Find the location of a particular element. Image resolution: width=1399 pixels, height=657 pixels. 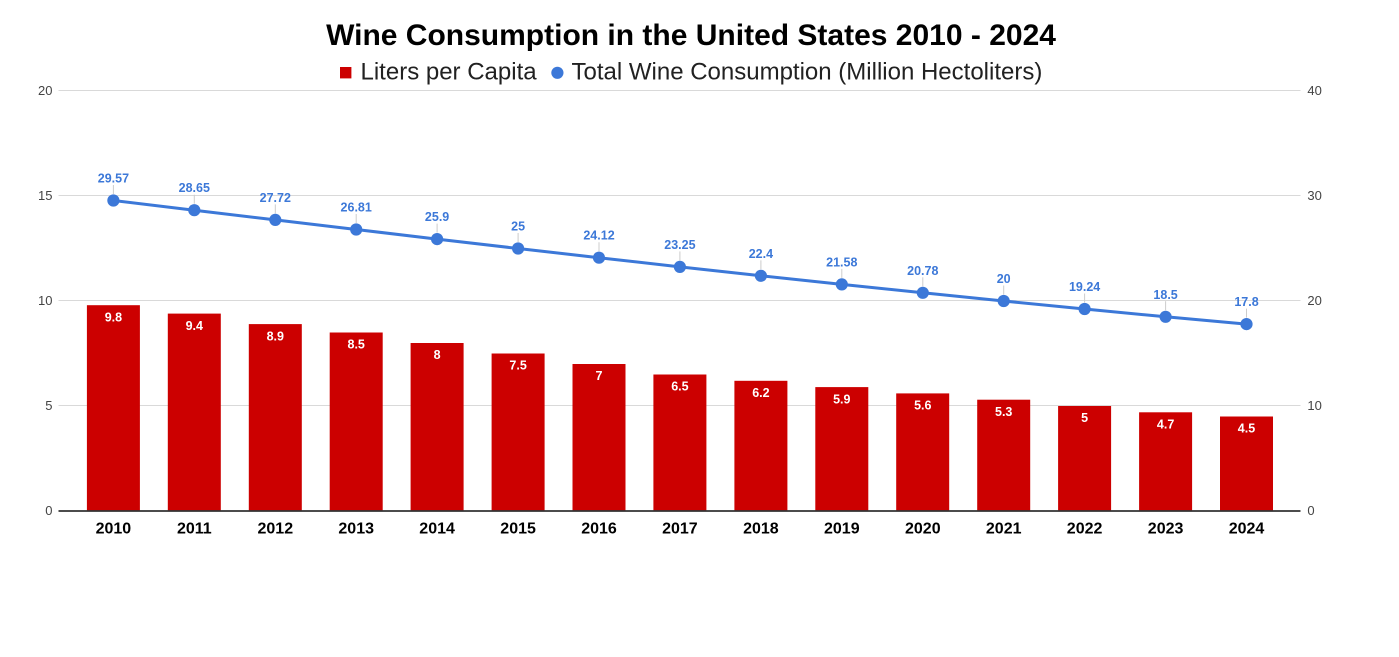

svg-text: 2020 is located at coordinates (923, 529).